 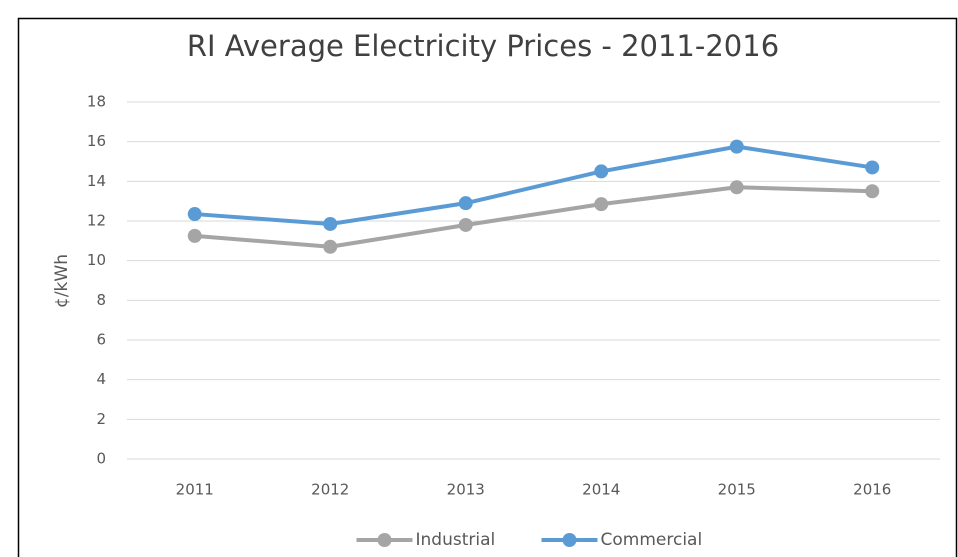 I want to click on y-tick-label: 14, so click(x=96, y=181).